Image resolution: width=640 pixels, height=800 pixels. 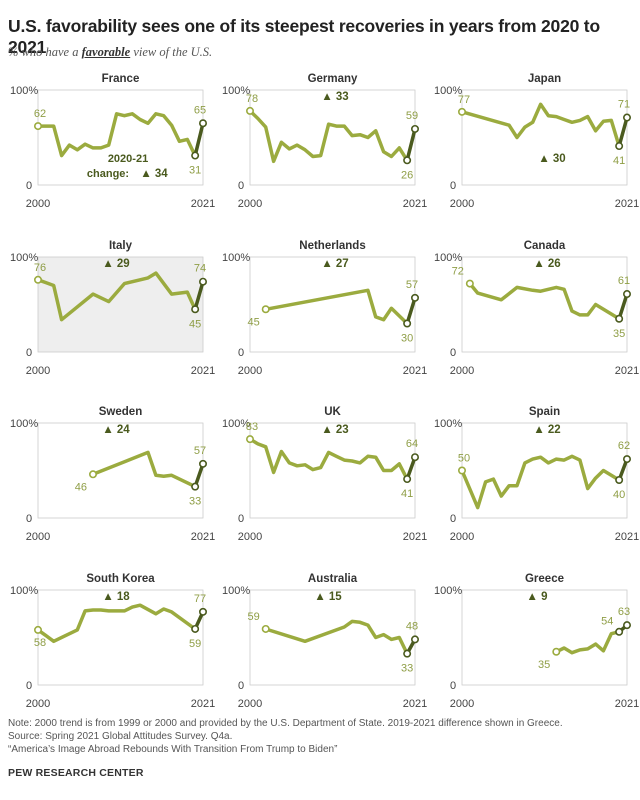 I want to click on italy-ytick-bottom: 0, so click(x=29, y=353).